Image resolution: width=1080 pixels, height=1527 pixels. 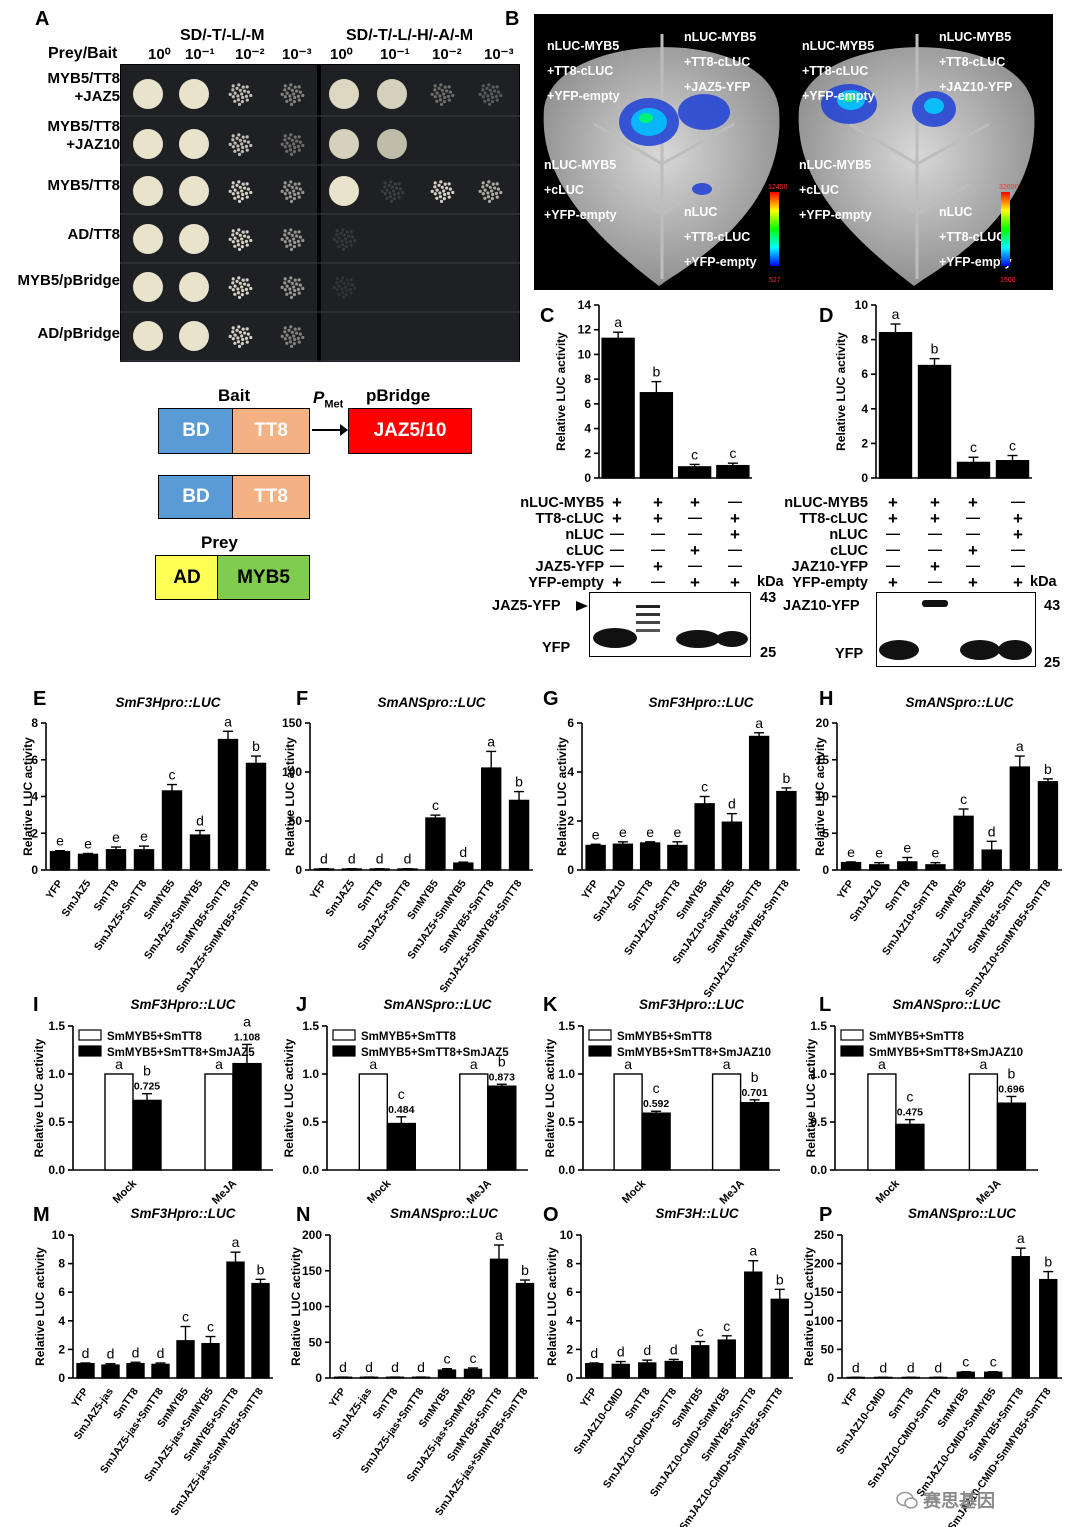 I want to click on category-label: SmJAZ10-CMID, so click(x=599, y=1421).